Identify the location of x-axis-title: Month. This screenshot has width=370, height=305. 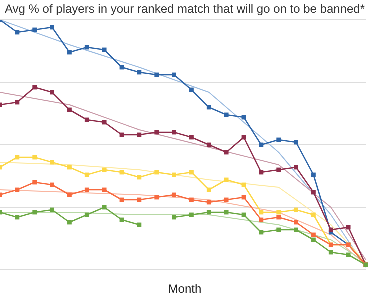
(185, 289).